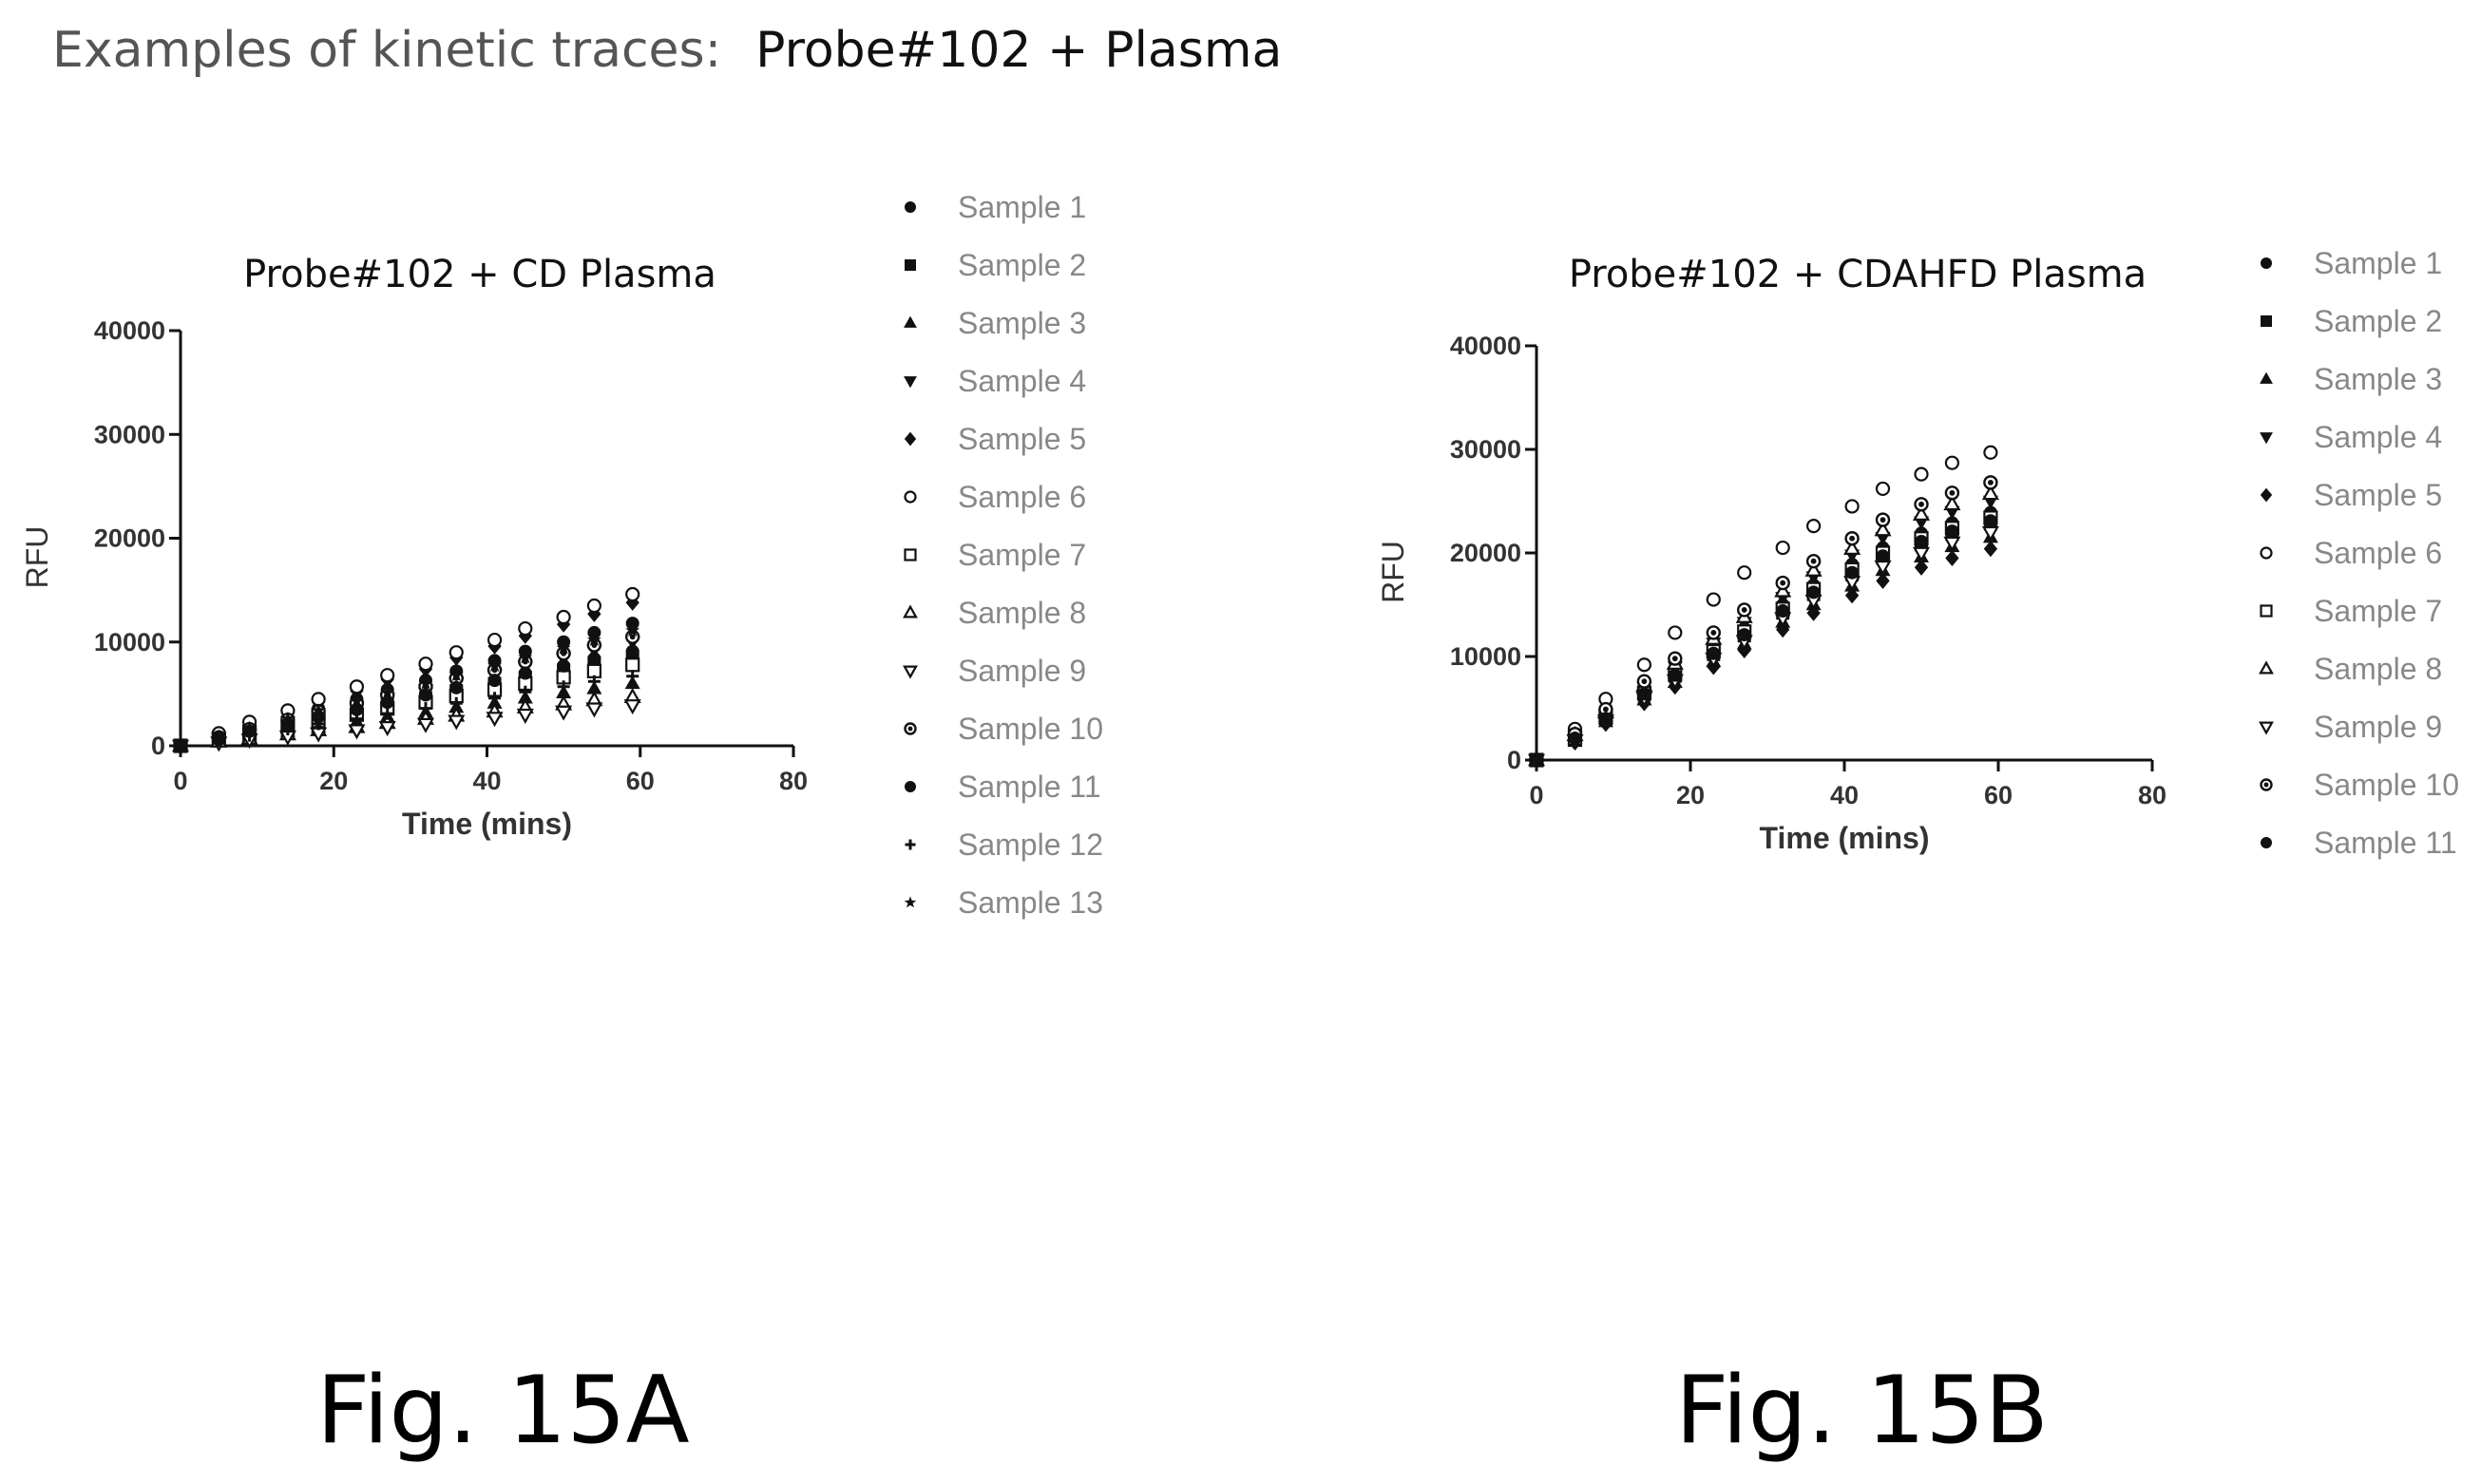 This screenshot has height=1484, width=2481. Describe the element at coordinates (387, 50) in the screenshot. I see `heading-lead: Examples of kinetic traces:` at that location.